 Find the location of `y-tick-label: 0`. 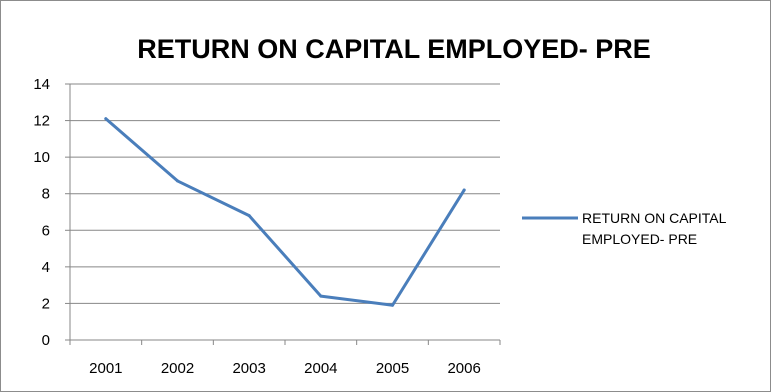

y-tick-label: 0 is located at coordinates (46, 340).